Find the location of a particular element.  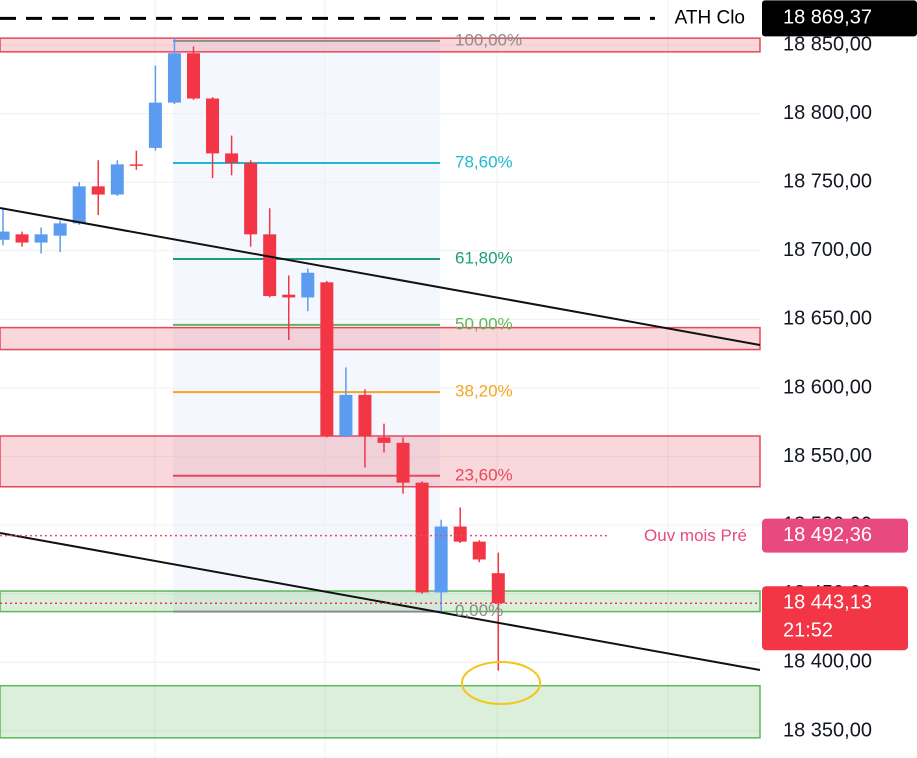

fib-label: 61,80% is located at coordinates (484, 258).